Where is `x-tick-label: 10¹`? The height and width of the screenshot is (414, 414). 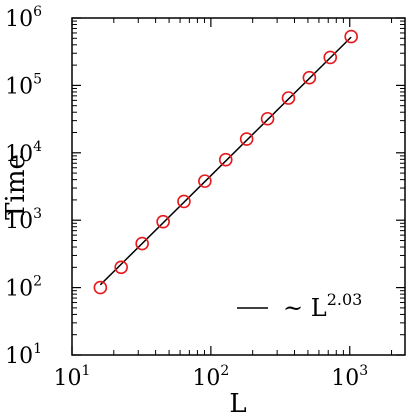
x-tick-label: 10¹ is located at coordinates (72, 377).